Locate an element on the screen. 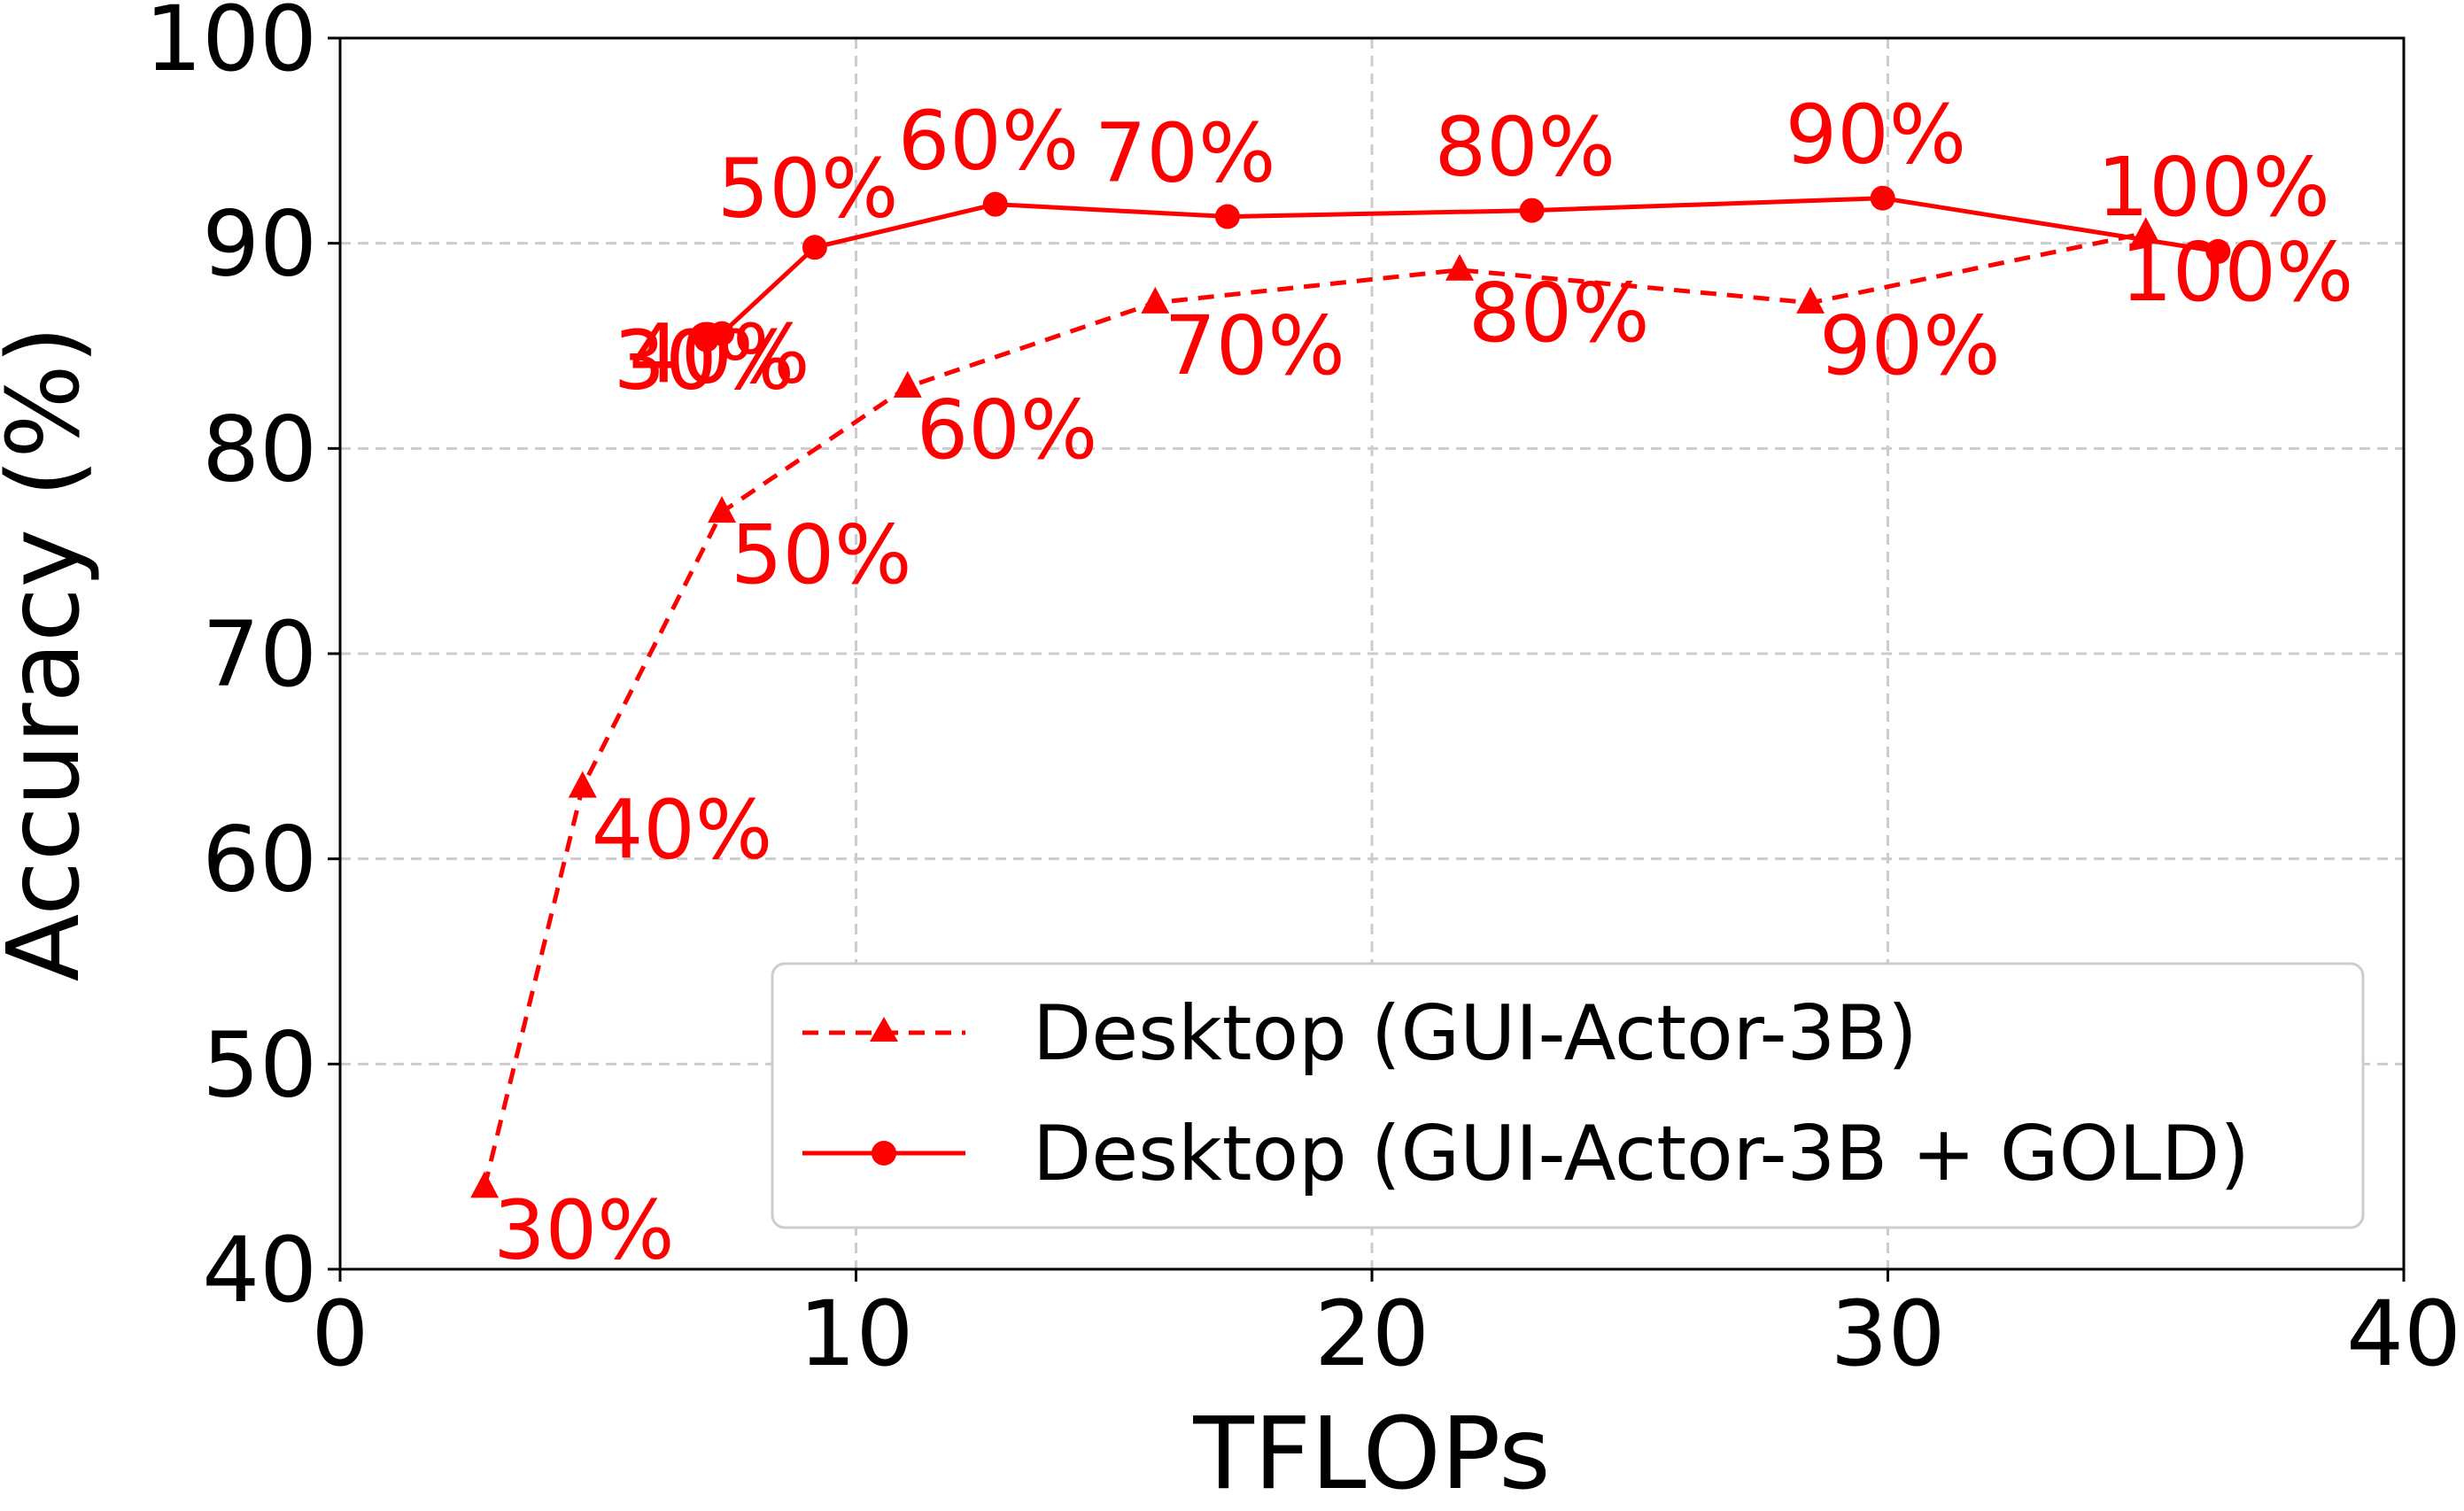  y-tick-label: 60 is located at coordinates (259, 860).